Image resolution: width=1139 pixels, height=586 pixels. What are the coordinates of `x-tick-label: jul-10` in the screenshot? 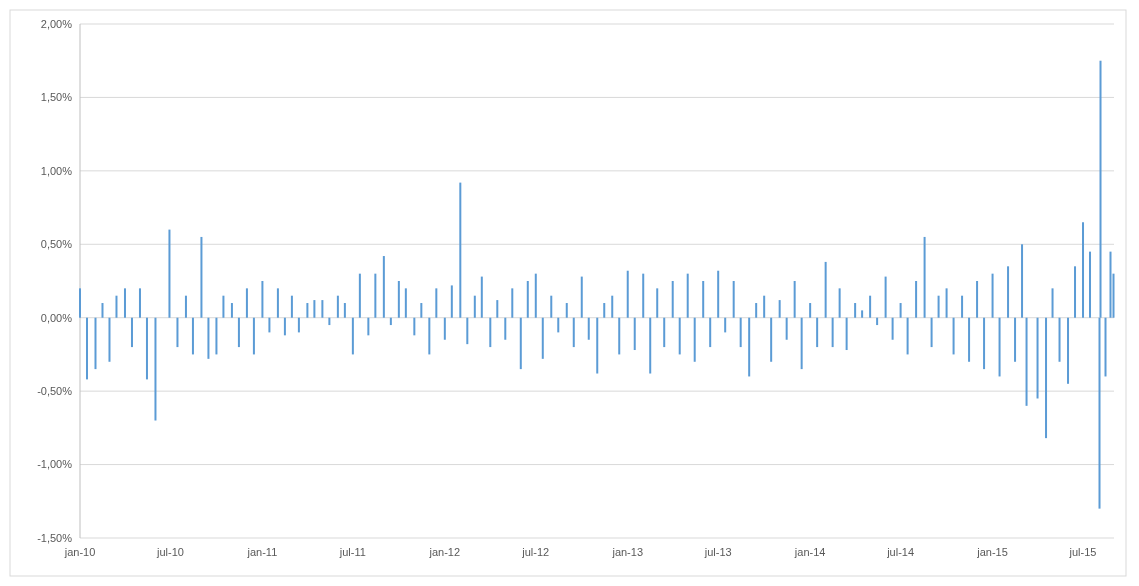 It's located at (170, 552).